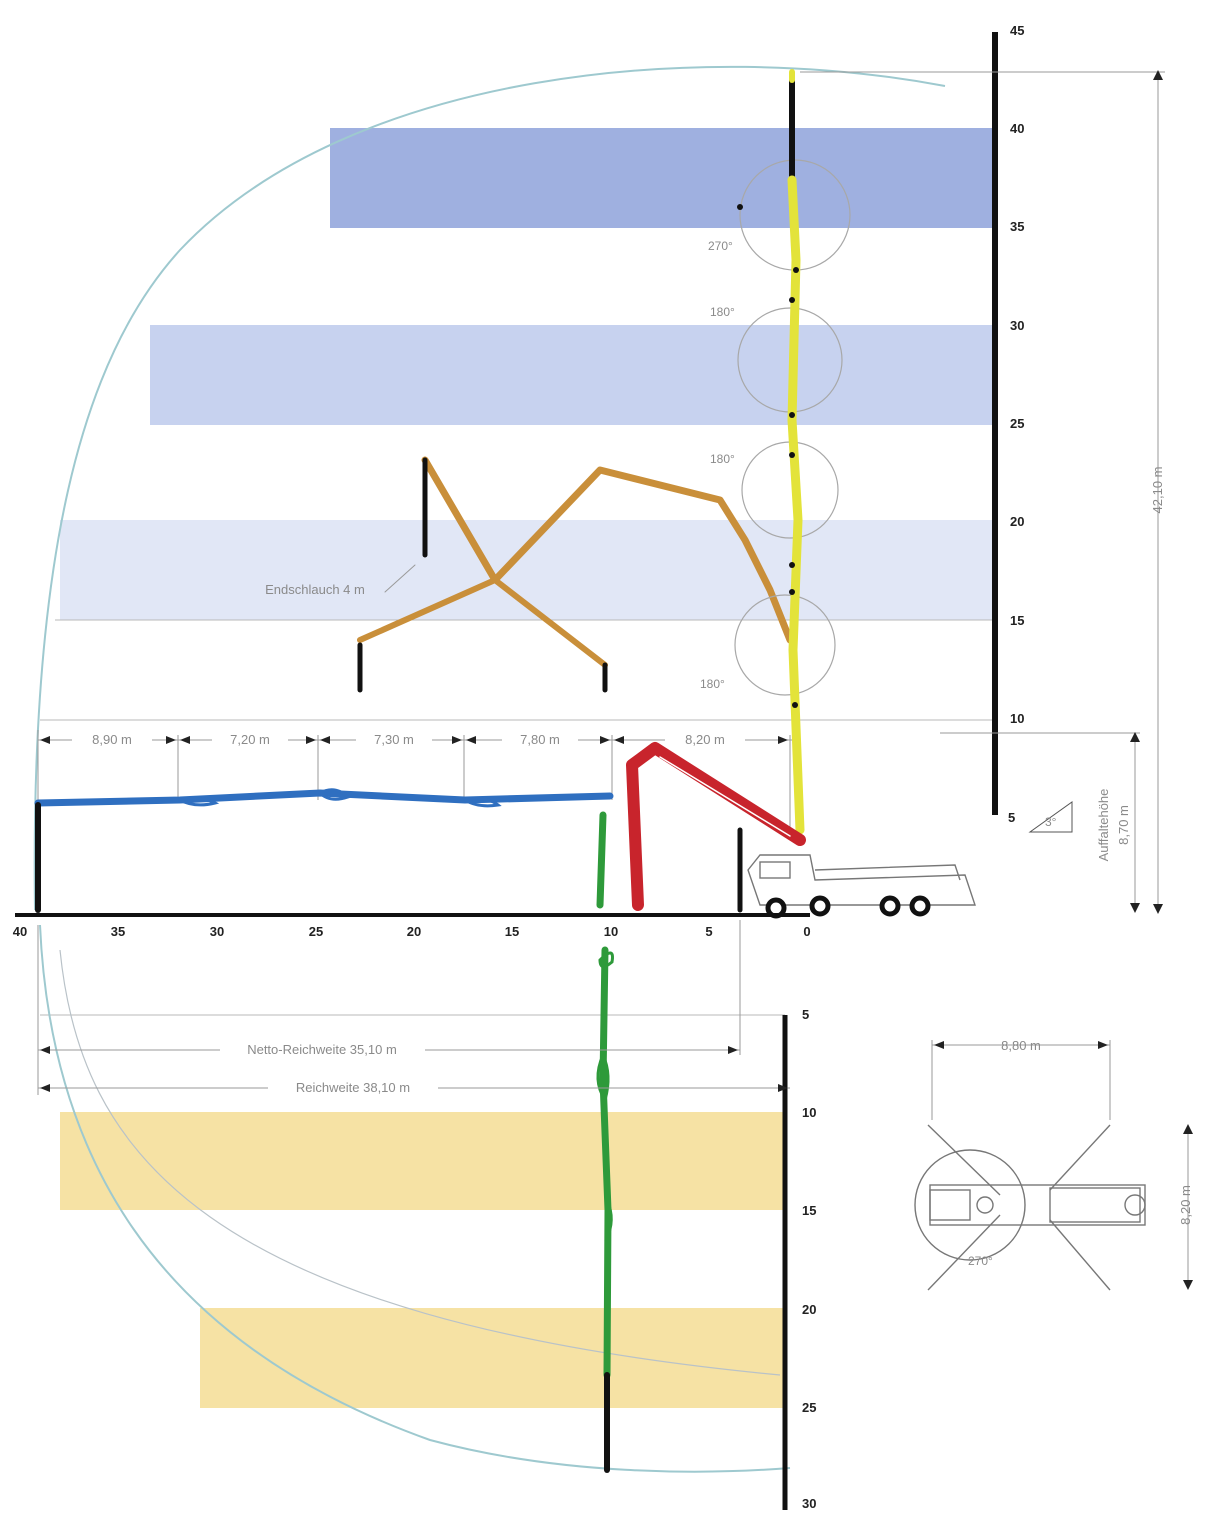 The width and height of the screenshot is (1207, 1514). Describe the element at coordinates (809, 1309) in the screenshot. I see `depth-tick-20: 20` at that location.